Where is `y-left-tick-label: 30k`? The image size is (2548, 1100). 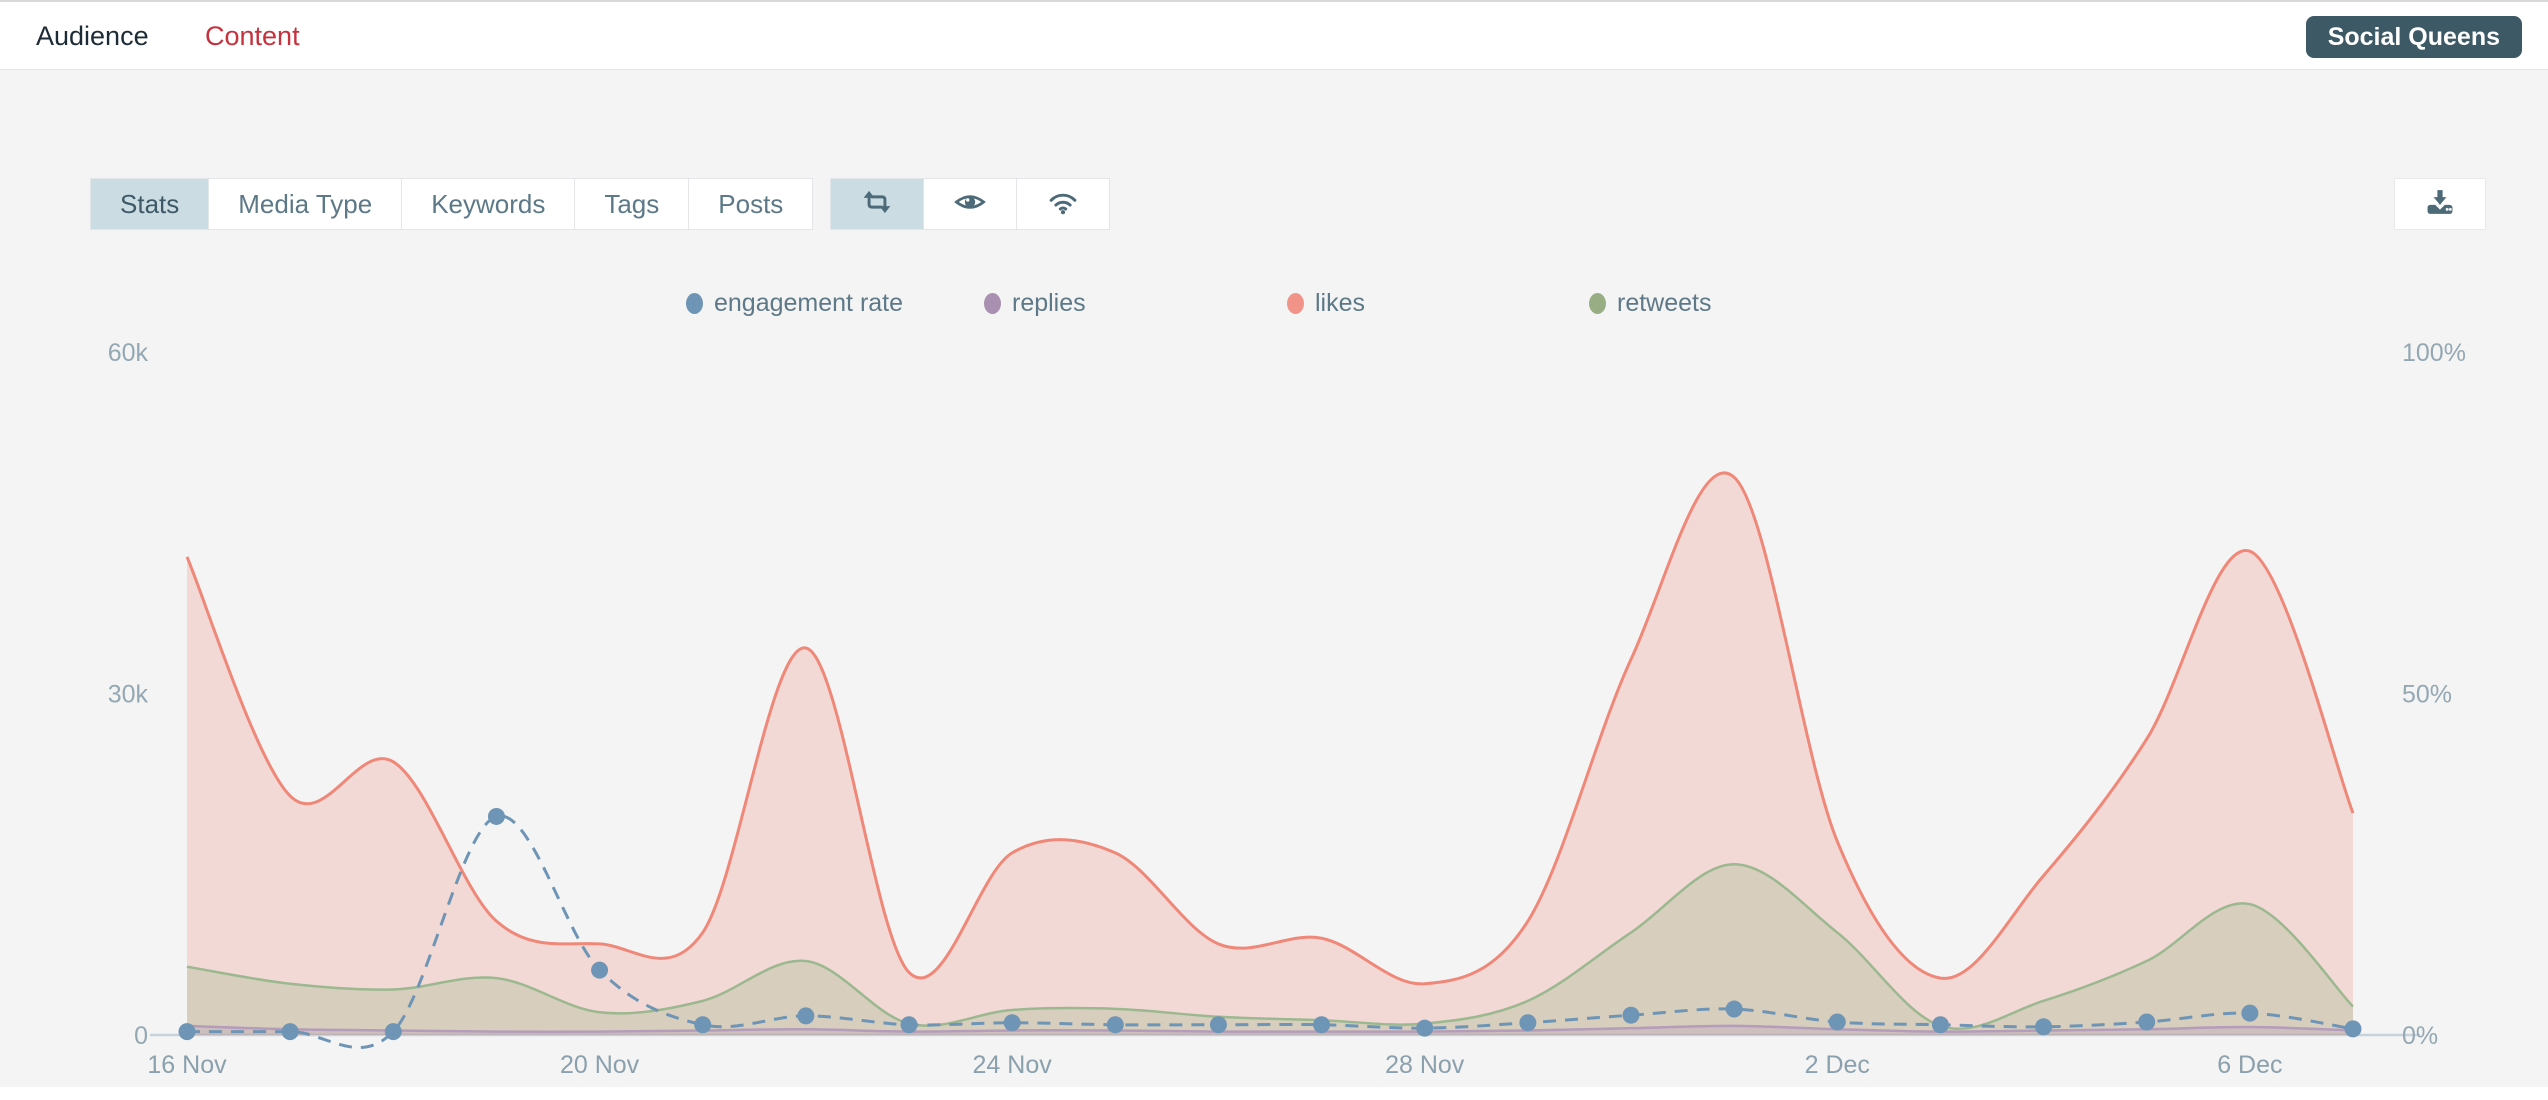
y-left-tick-label: 30k is located at coordinates (128, 695).